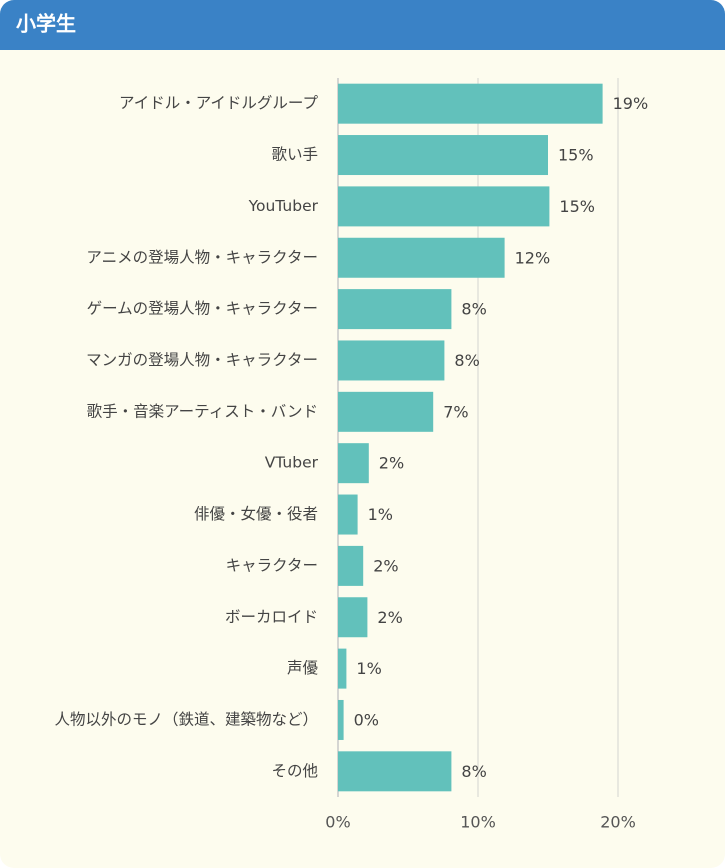 The image size is (725, 868). Describe the element at coordinates (46, 24) in the screenshot. I see `chart-title: 小学生` at that location.